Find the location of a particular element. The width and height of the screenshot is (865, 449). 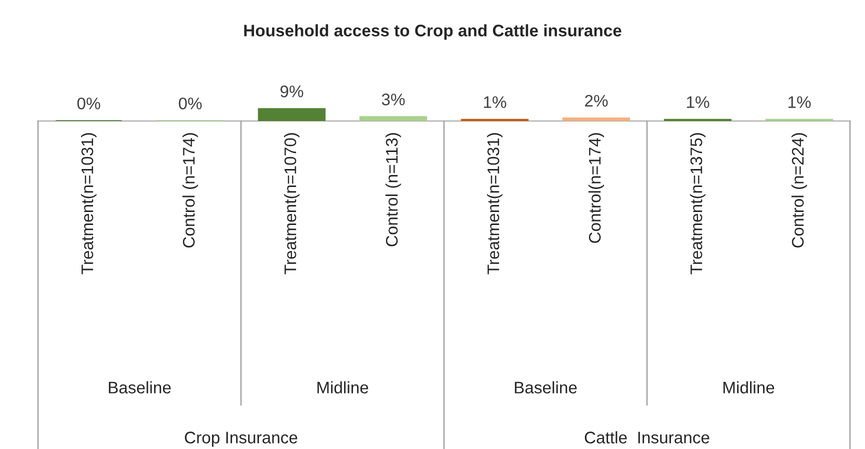

chart-title: Household access to Crop and Cattle insurance is located at coordinates (433, 32).